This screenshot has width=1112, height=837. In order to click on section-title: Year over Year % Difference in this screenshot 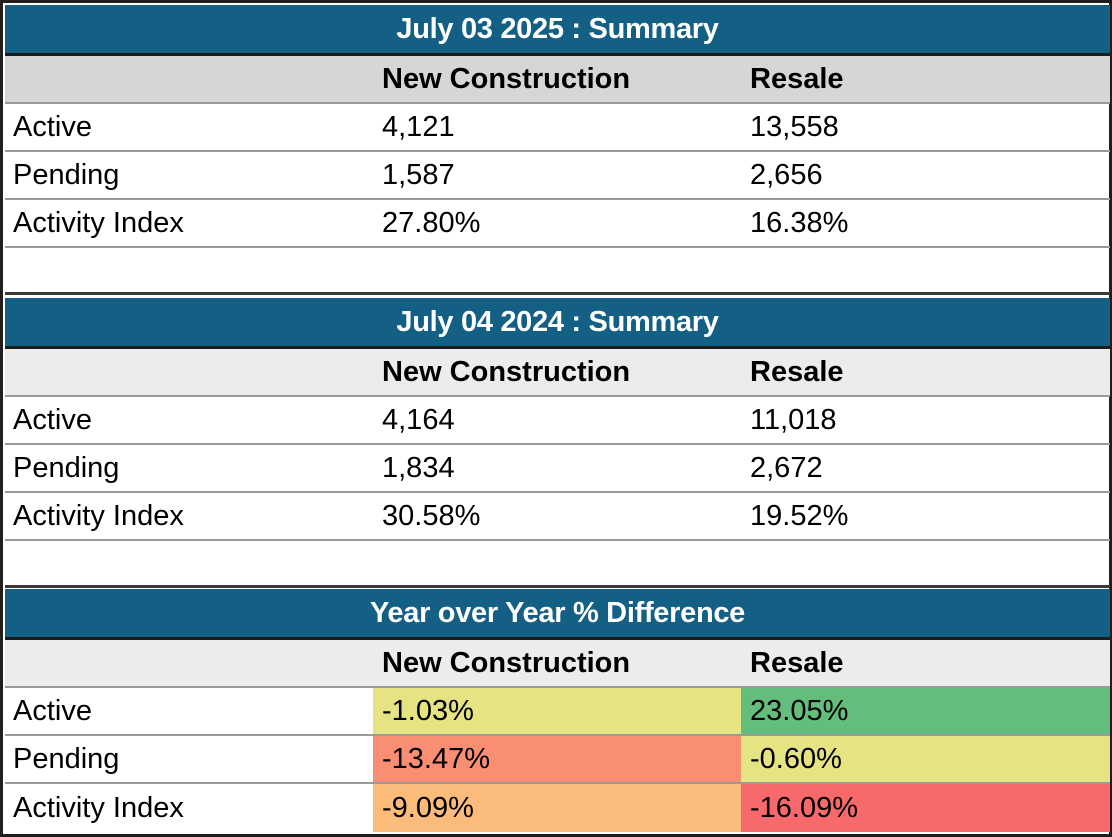, I will do `click(557, 612)`.